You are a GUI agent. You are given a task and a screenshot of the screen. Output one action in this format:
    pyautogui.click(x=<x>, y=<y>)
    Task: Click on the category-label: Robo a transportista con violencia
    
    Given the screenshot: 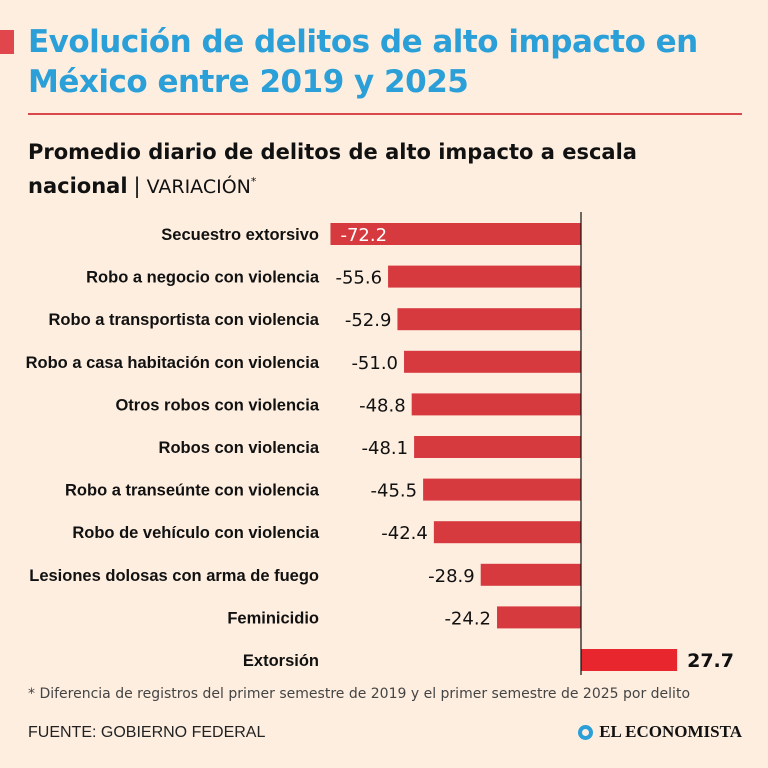 What is the action you would take?
    pyautogui.click(x=184, y=320)
    